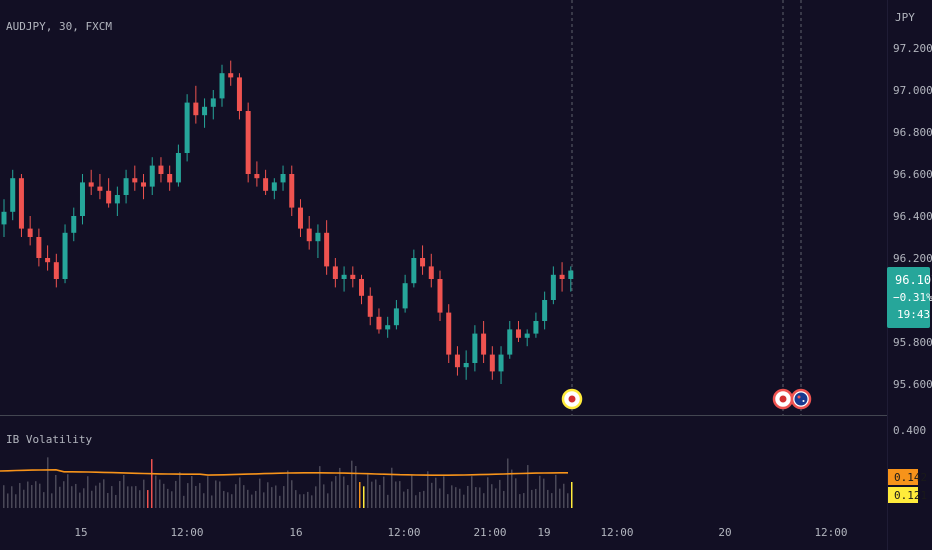 The image size is (932, 550). Describe the element at coordinates (543, 532) in the screenshot. I see `time-axis-label: 19` at that location.